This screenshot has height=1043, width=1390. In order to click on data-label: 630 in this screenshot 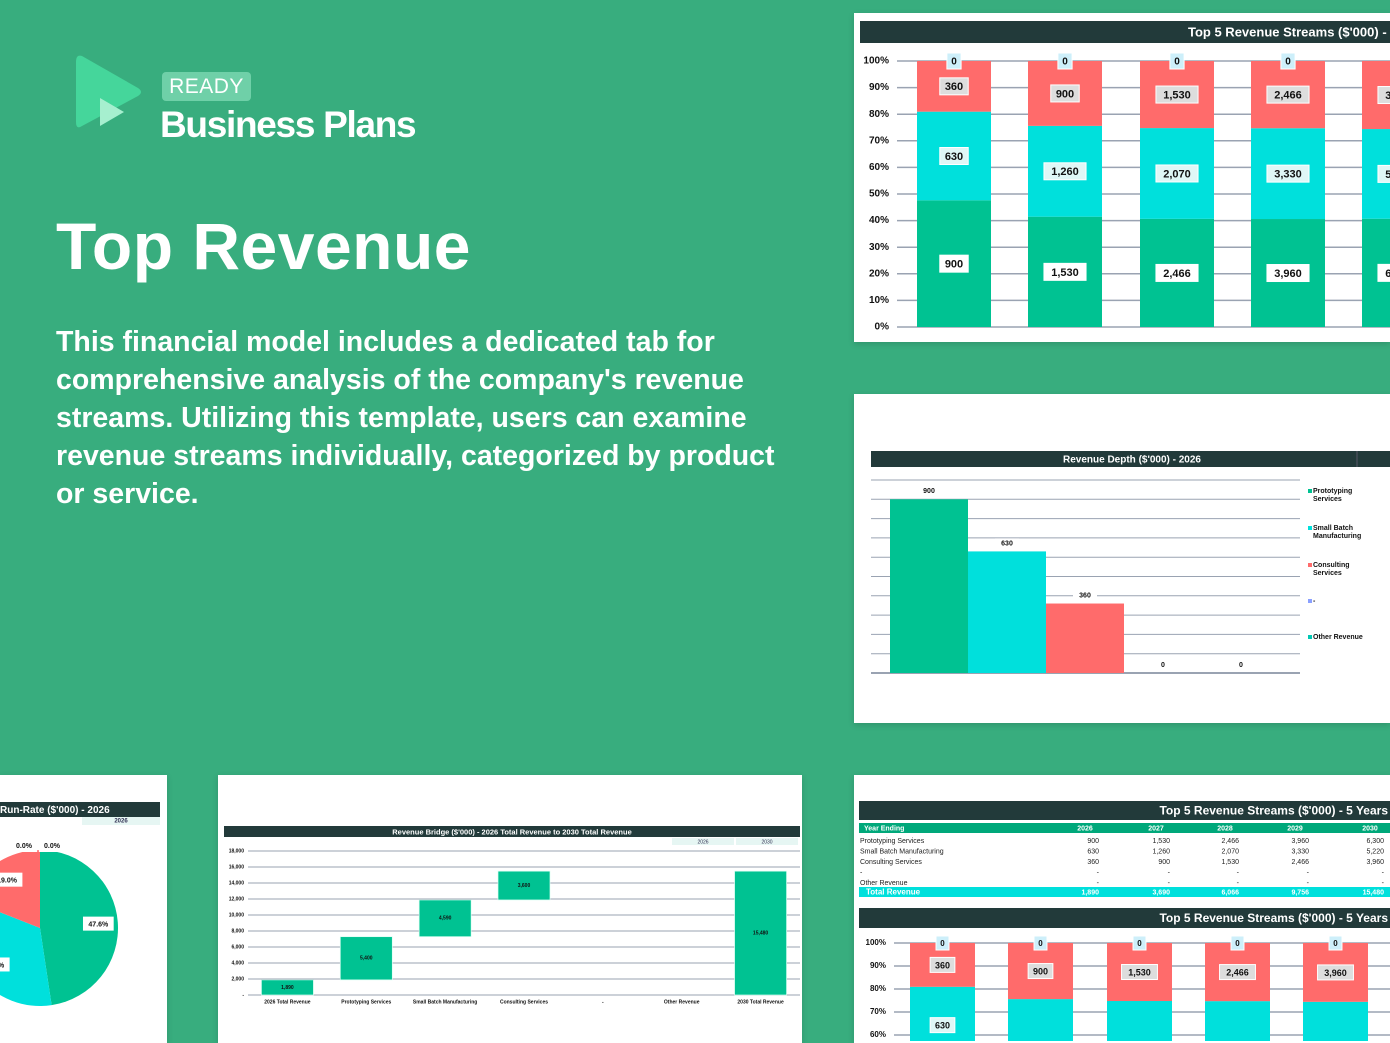, I will do `click(942, 1026)`.